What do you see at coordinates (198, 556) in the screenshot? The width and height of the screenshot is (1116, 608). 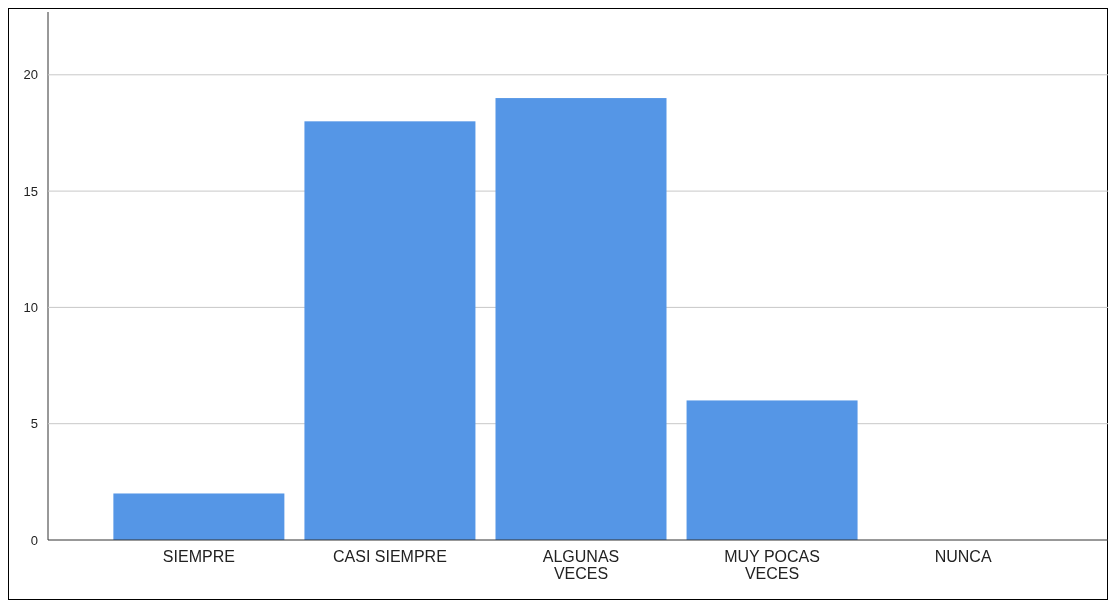 I see `x-tick-label: SIEMPRE` at bounding box center [198, 556].